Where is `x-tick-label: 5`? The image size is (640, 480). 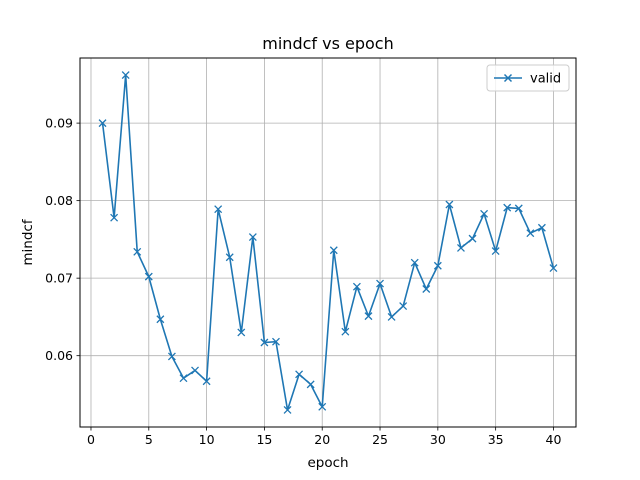 x-tick-label: 5 is located at coordinates (149, 439).